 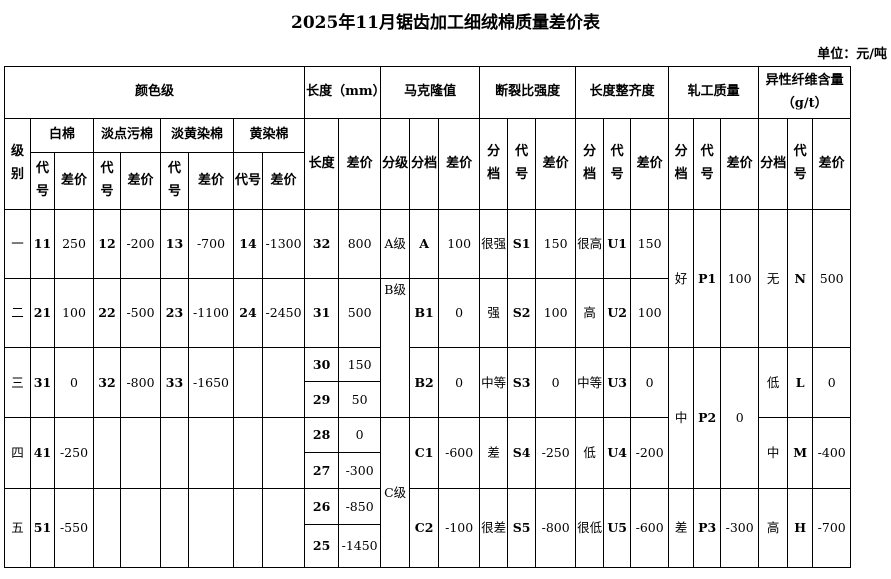 What do you see at coordinates (322, 364) in the screenshot?
I see `table-cell: 30` at bounding box center [322, 364].